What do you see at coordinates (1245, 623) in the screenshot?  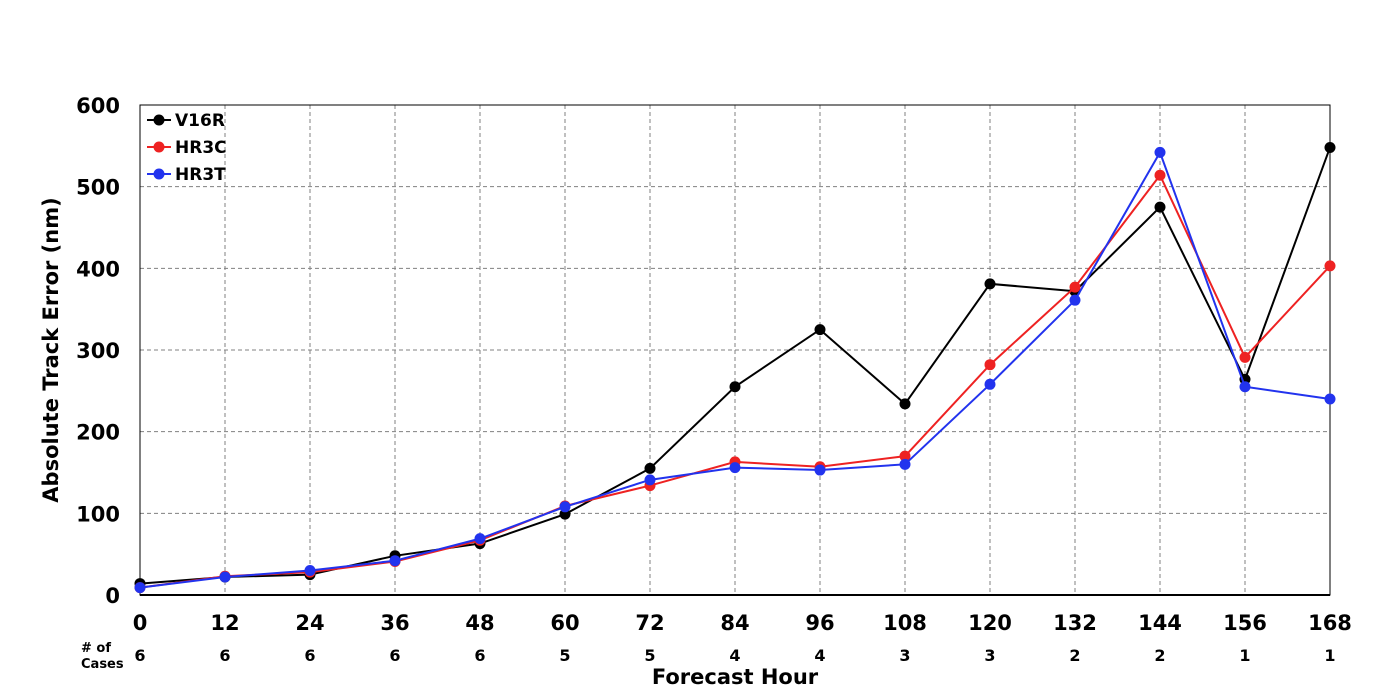 I see `x-tick-label: 156` at bounding box center [1245, 623].